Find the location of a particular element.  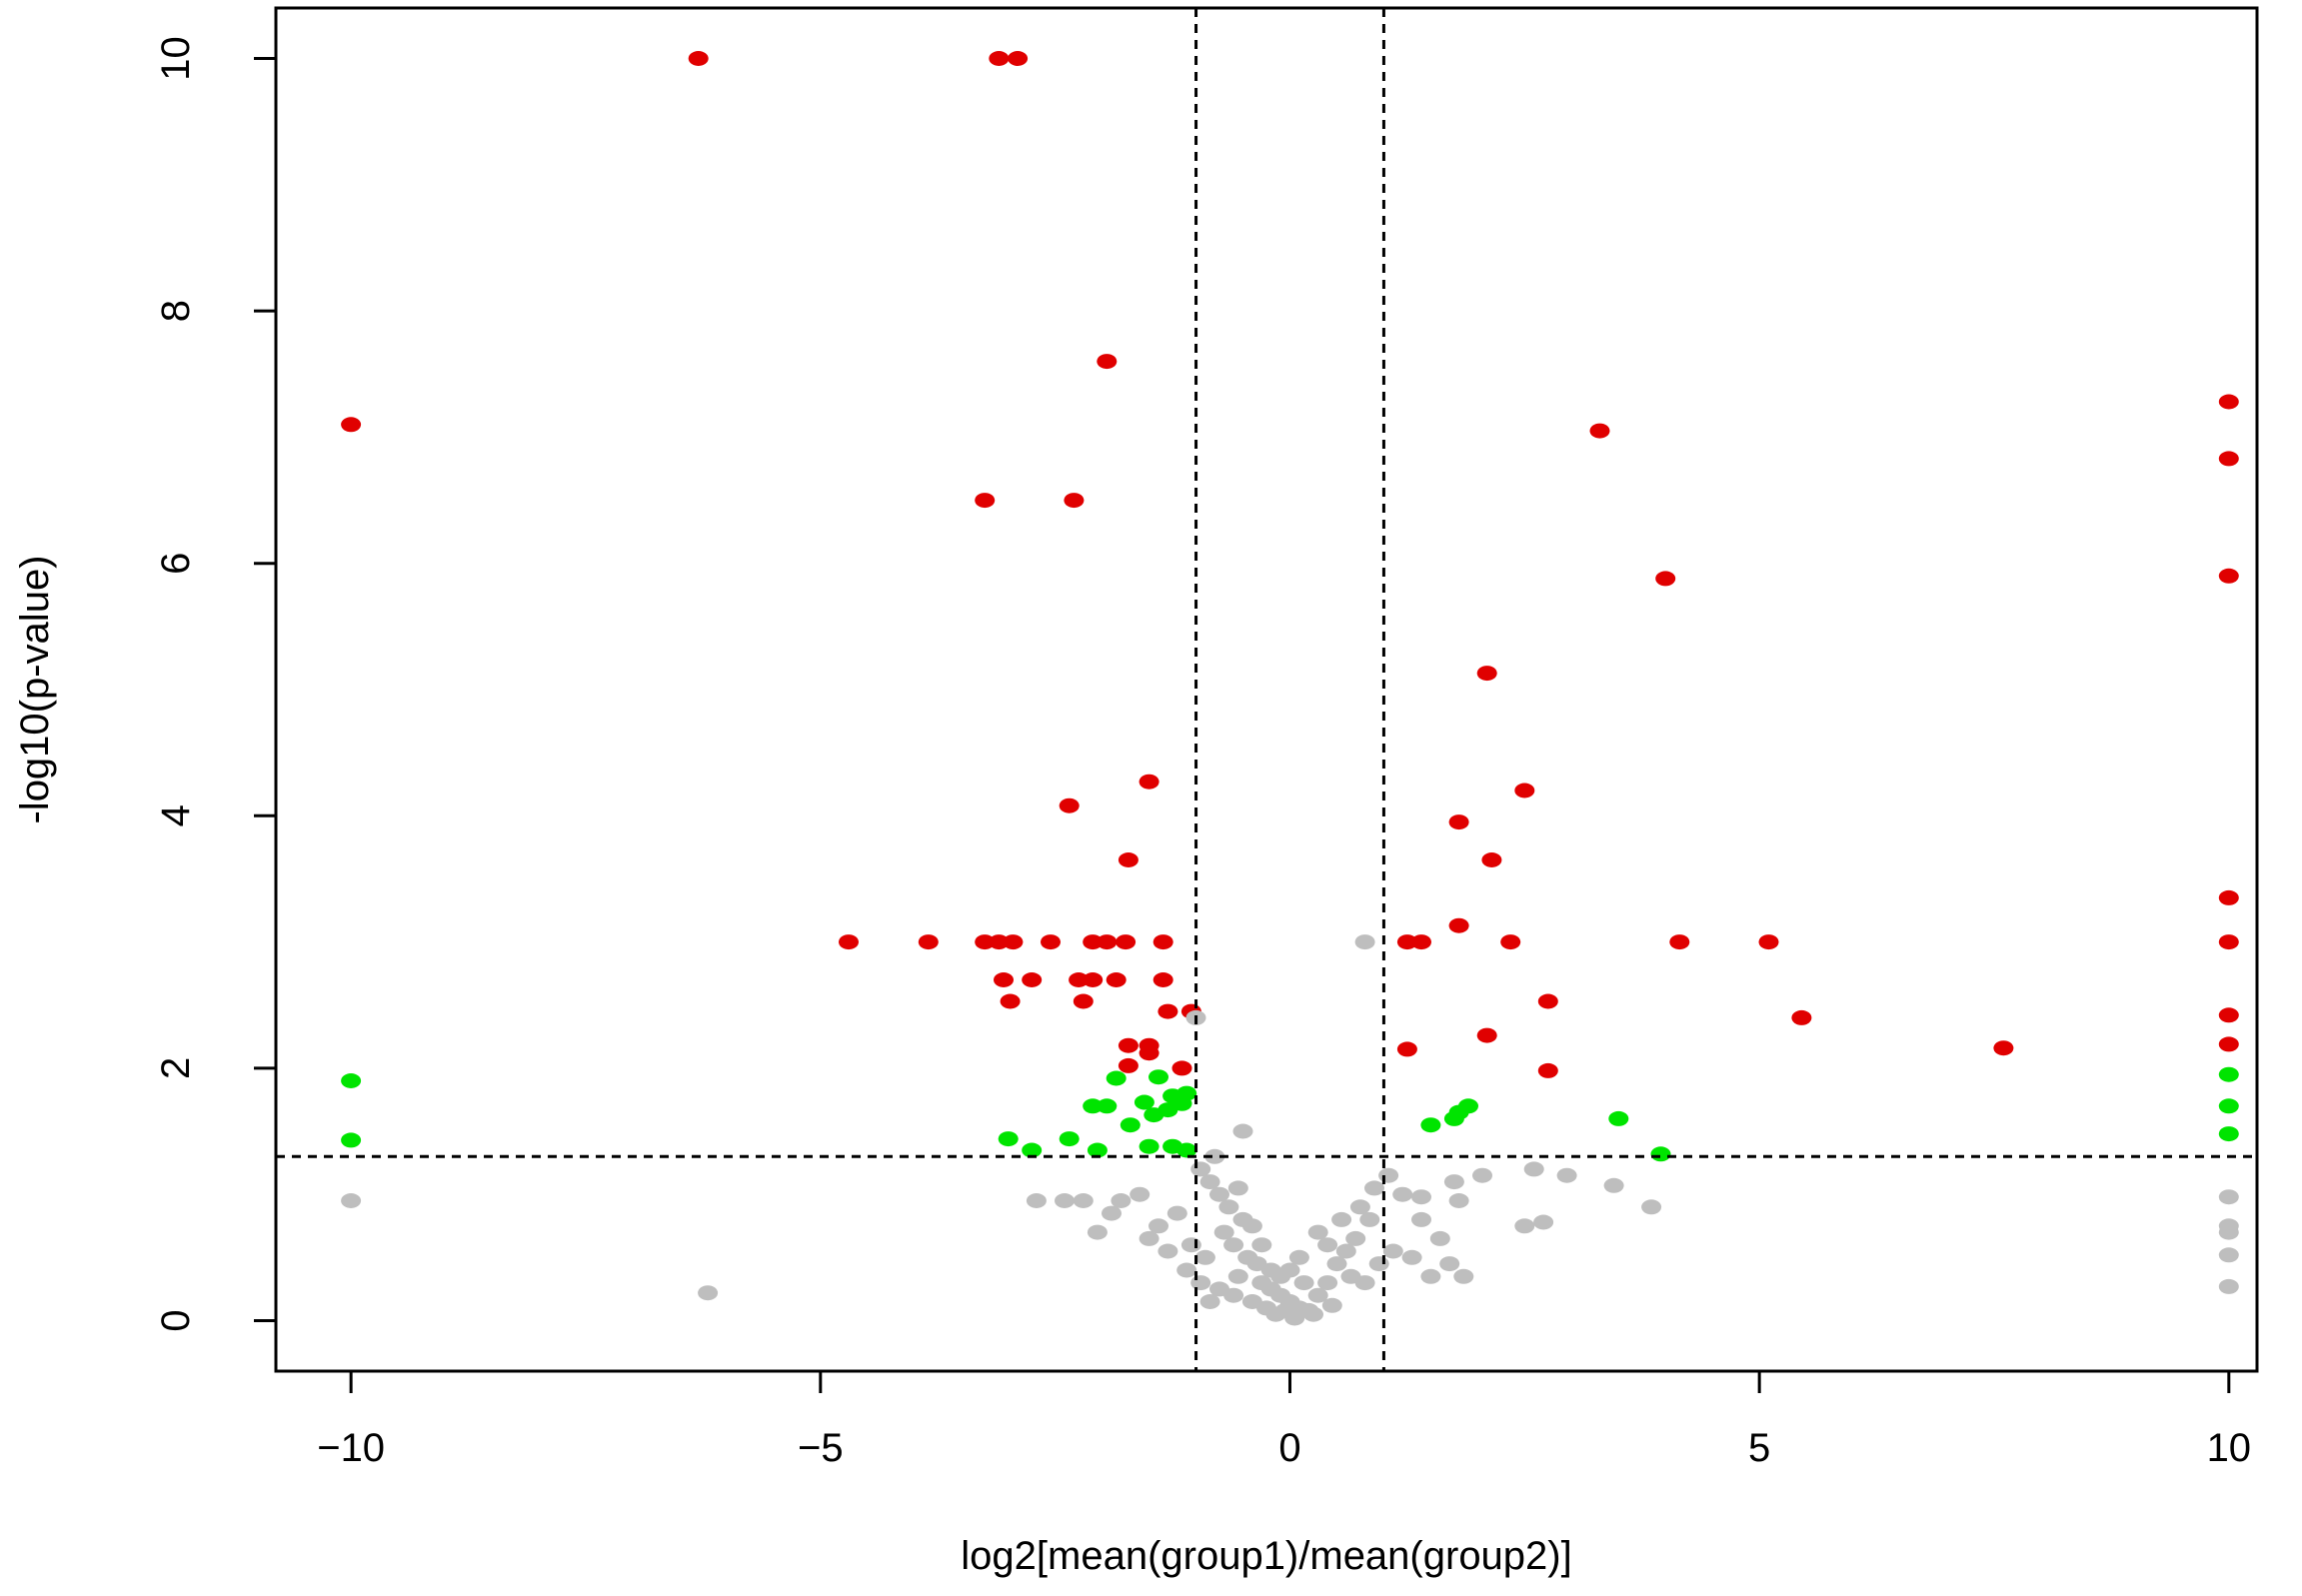

x-tick-label: 0 is located at coordinates (1289, 1448).